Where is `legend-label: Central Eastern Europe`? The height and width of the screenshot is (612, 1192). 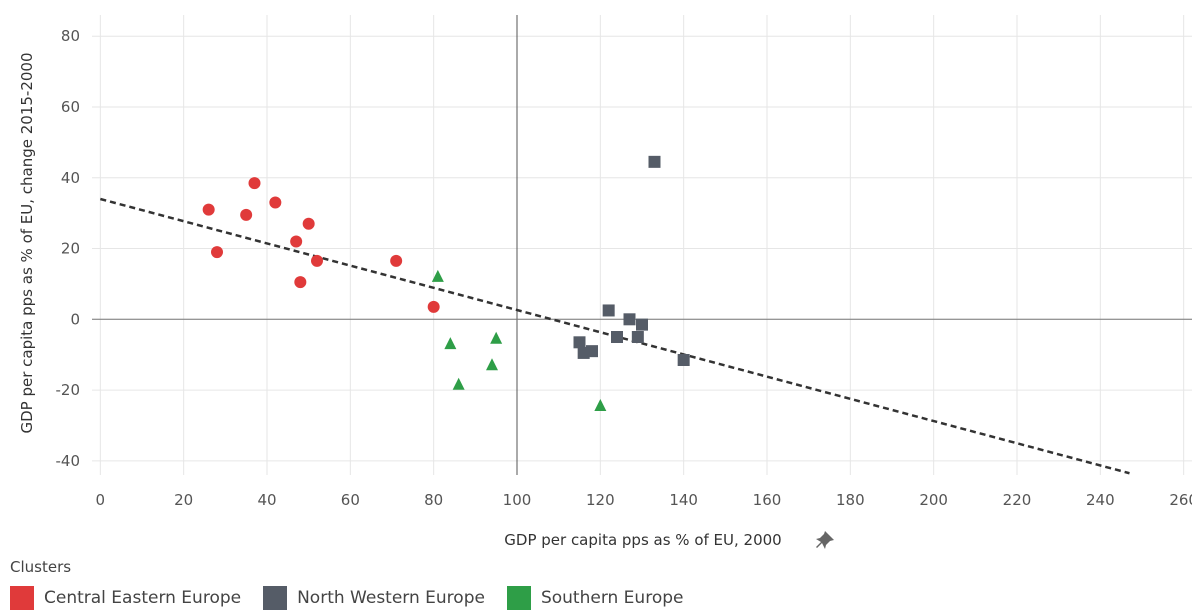 legend-label: Central Eastern Europe is located at coordinates (143, 598).